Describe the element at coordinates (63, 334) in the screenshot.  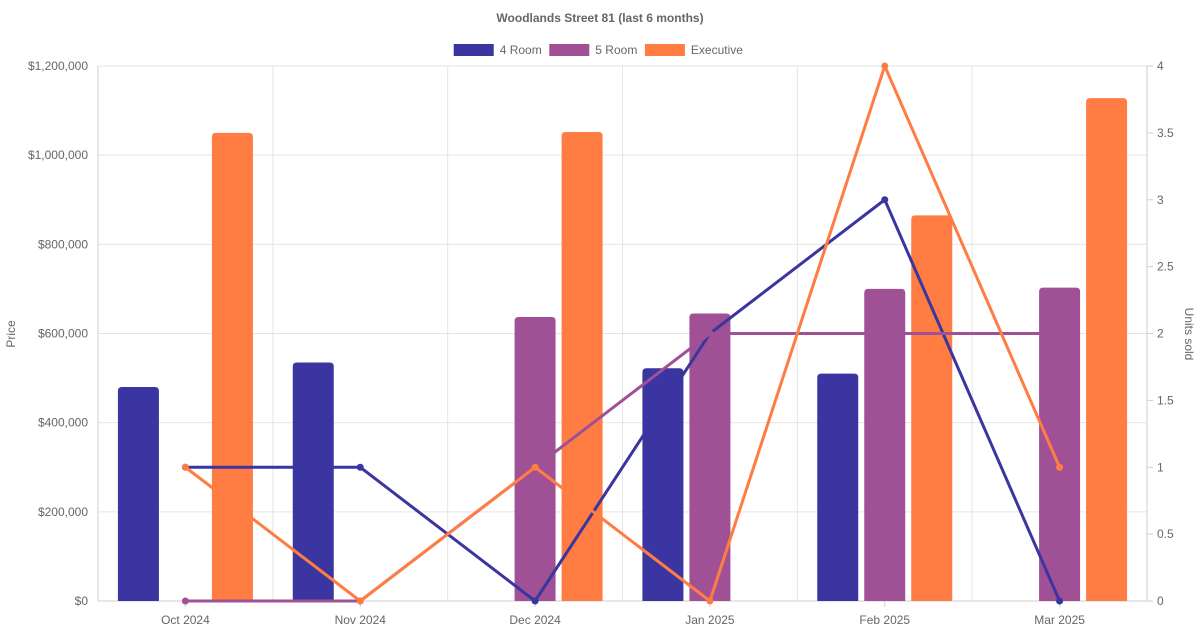
I see `left-tick-label: $600,000` at that location.